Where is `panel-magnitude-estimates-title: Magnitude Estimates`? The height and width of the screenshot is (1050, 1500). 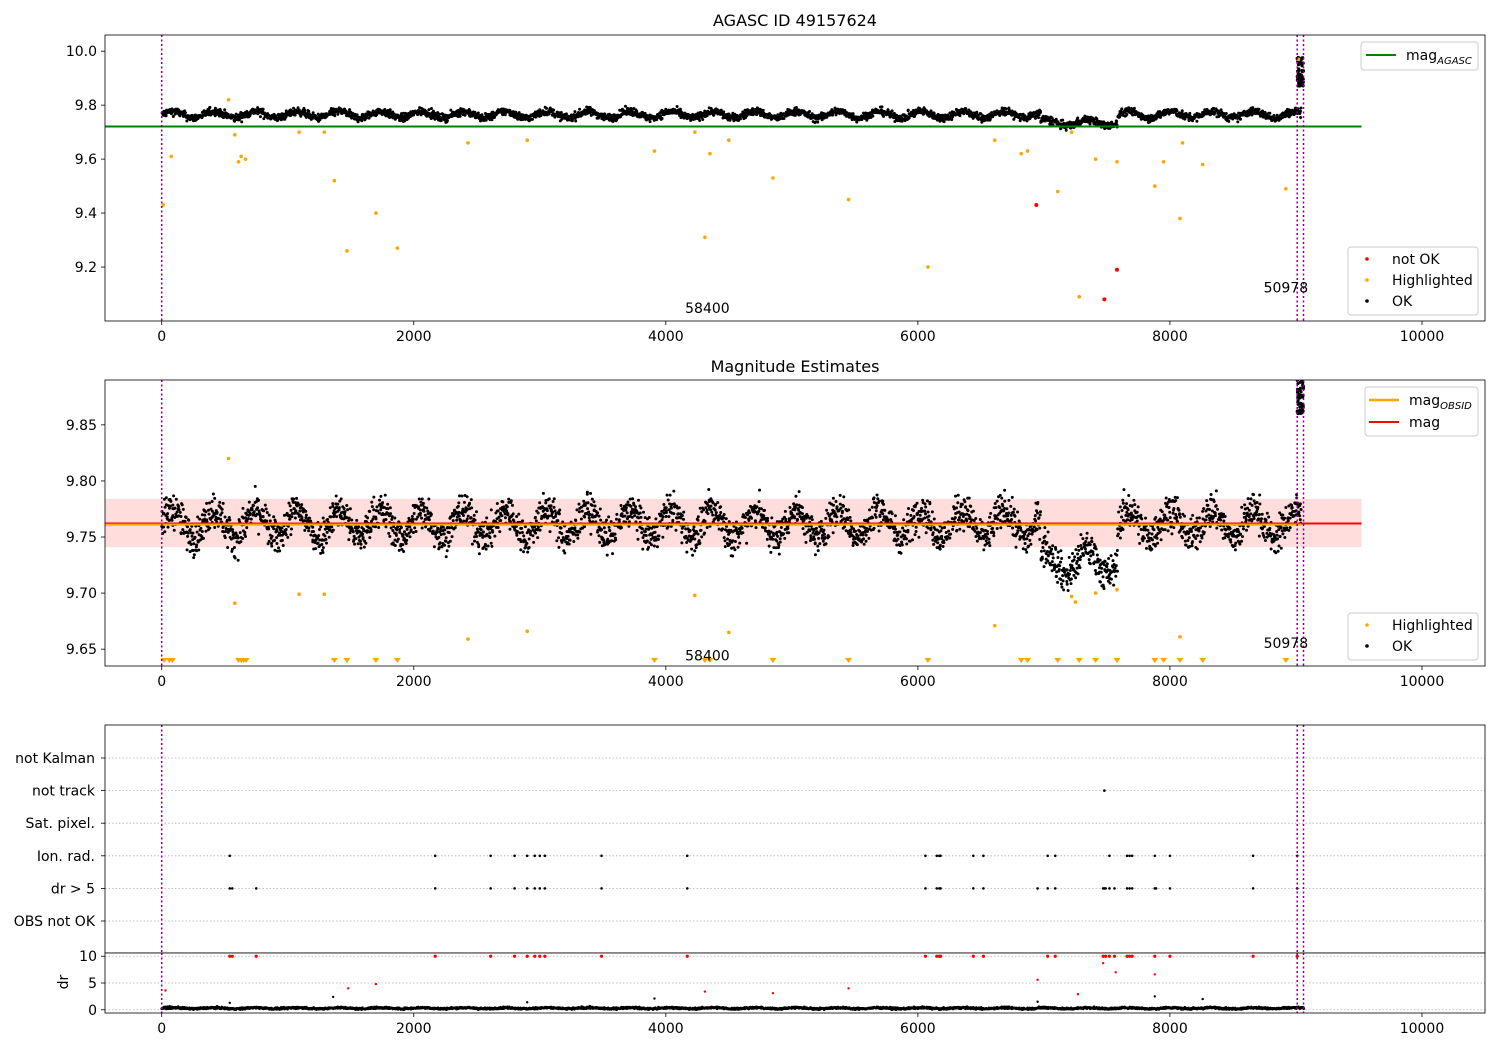
panel-magnitude-estimates-title: Magnitude Estimates is located at coordinates (795, 366).